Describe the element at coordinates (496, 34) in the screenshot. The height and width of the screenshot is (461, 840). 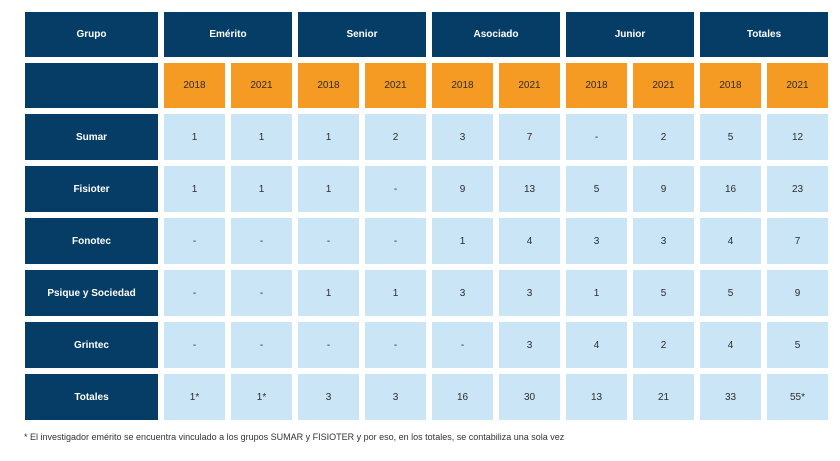
I see `category-header-asociado: Asociado` at that location.